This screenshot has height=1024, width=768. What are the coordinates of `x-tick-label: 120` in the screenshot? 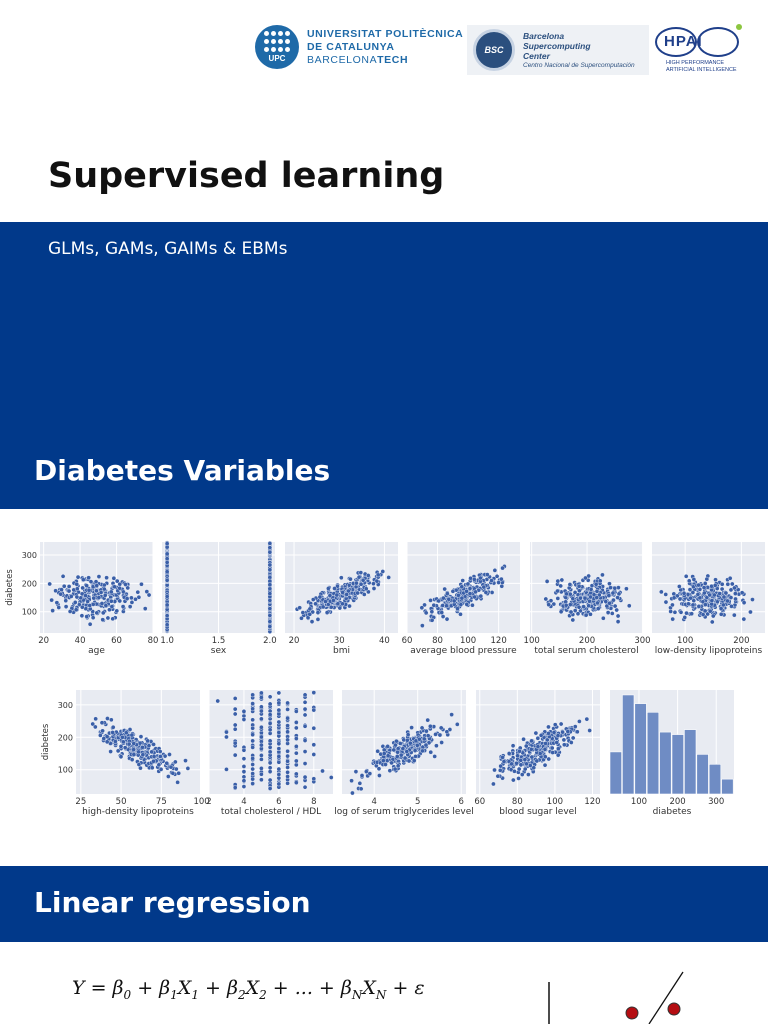 It's located at (592, 802).